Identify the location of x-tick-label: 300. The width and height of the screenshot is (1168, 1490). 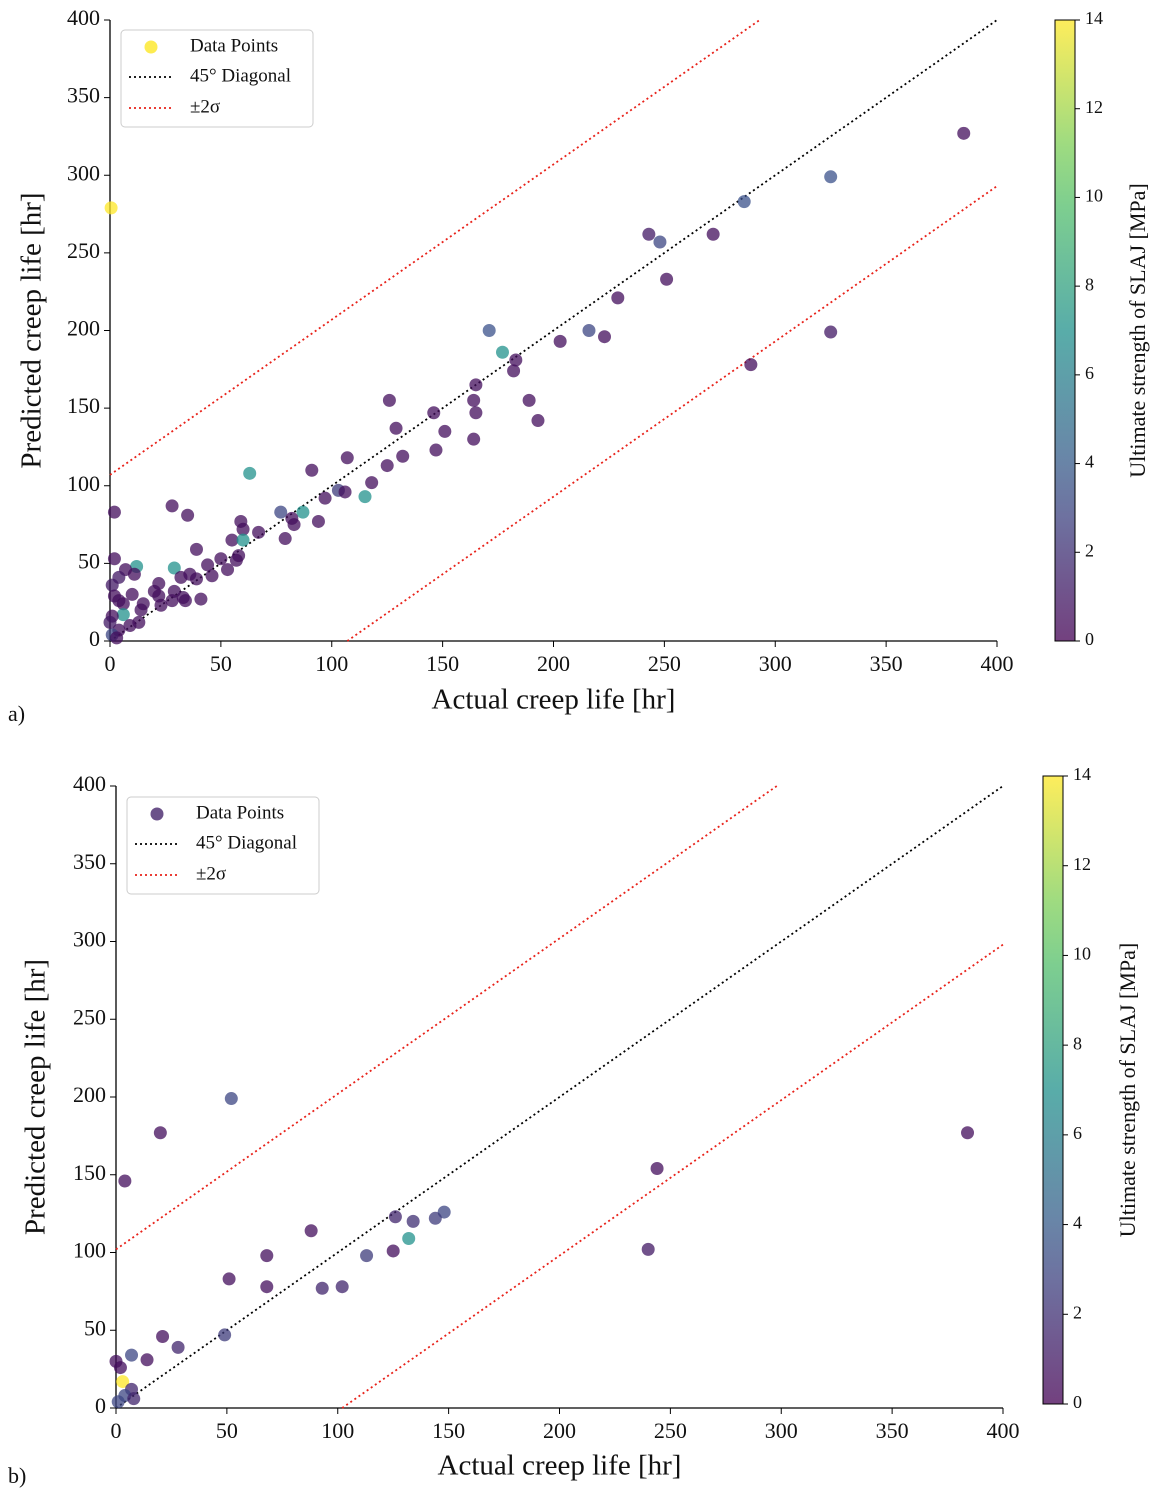
(775, 663).